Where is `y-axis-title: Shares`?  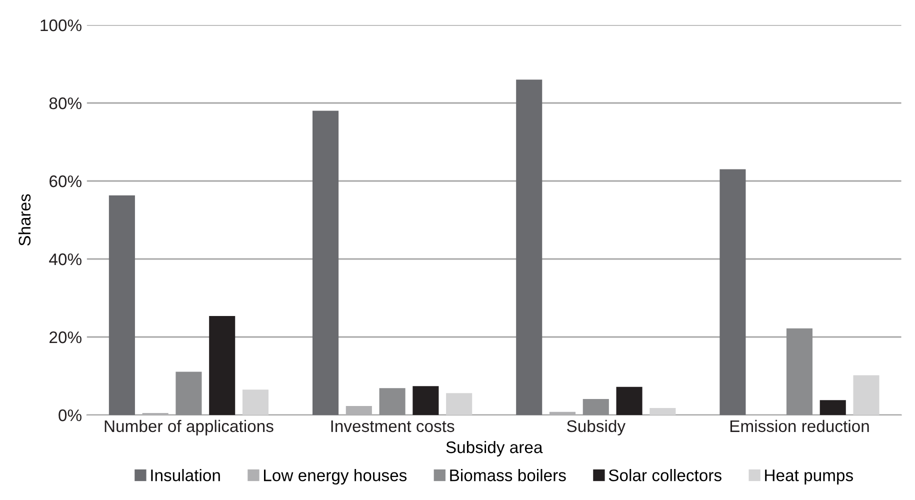
y-axis-title: Shares is located at coordinates (24, 220).